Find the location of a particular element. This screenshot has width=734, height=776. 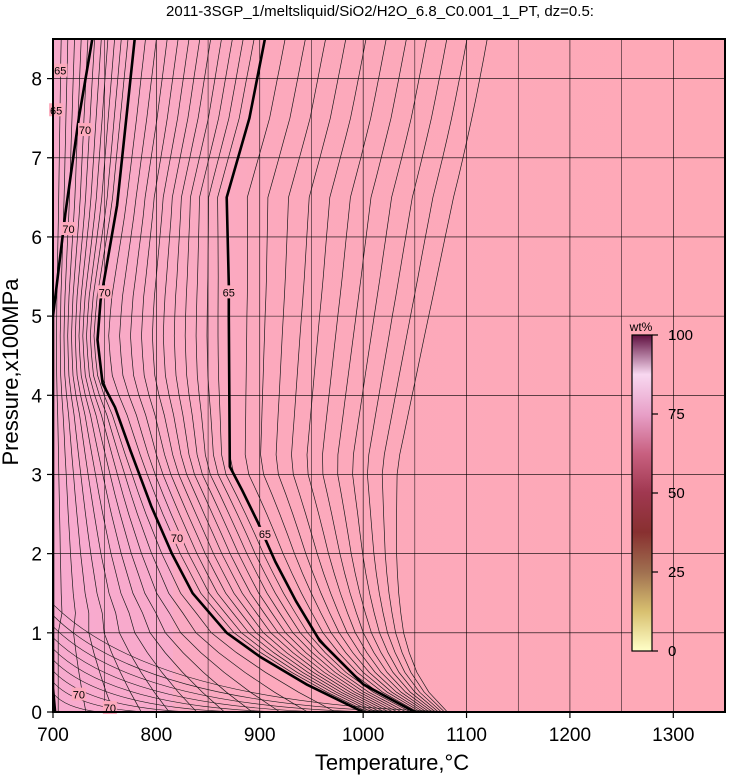

y-tick-label: 1 is located at coordinates (36, 634).